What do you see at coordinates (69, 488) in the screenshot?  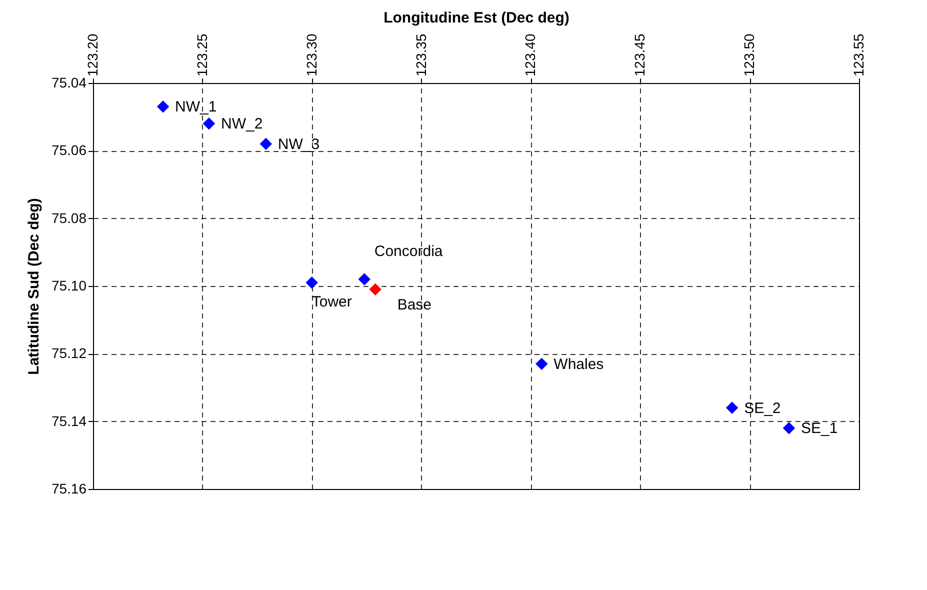 I see `y-tick-label: 75.16` at bounding box center [69, 488].